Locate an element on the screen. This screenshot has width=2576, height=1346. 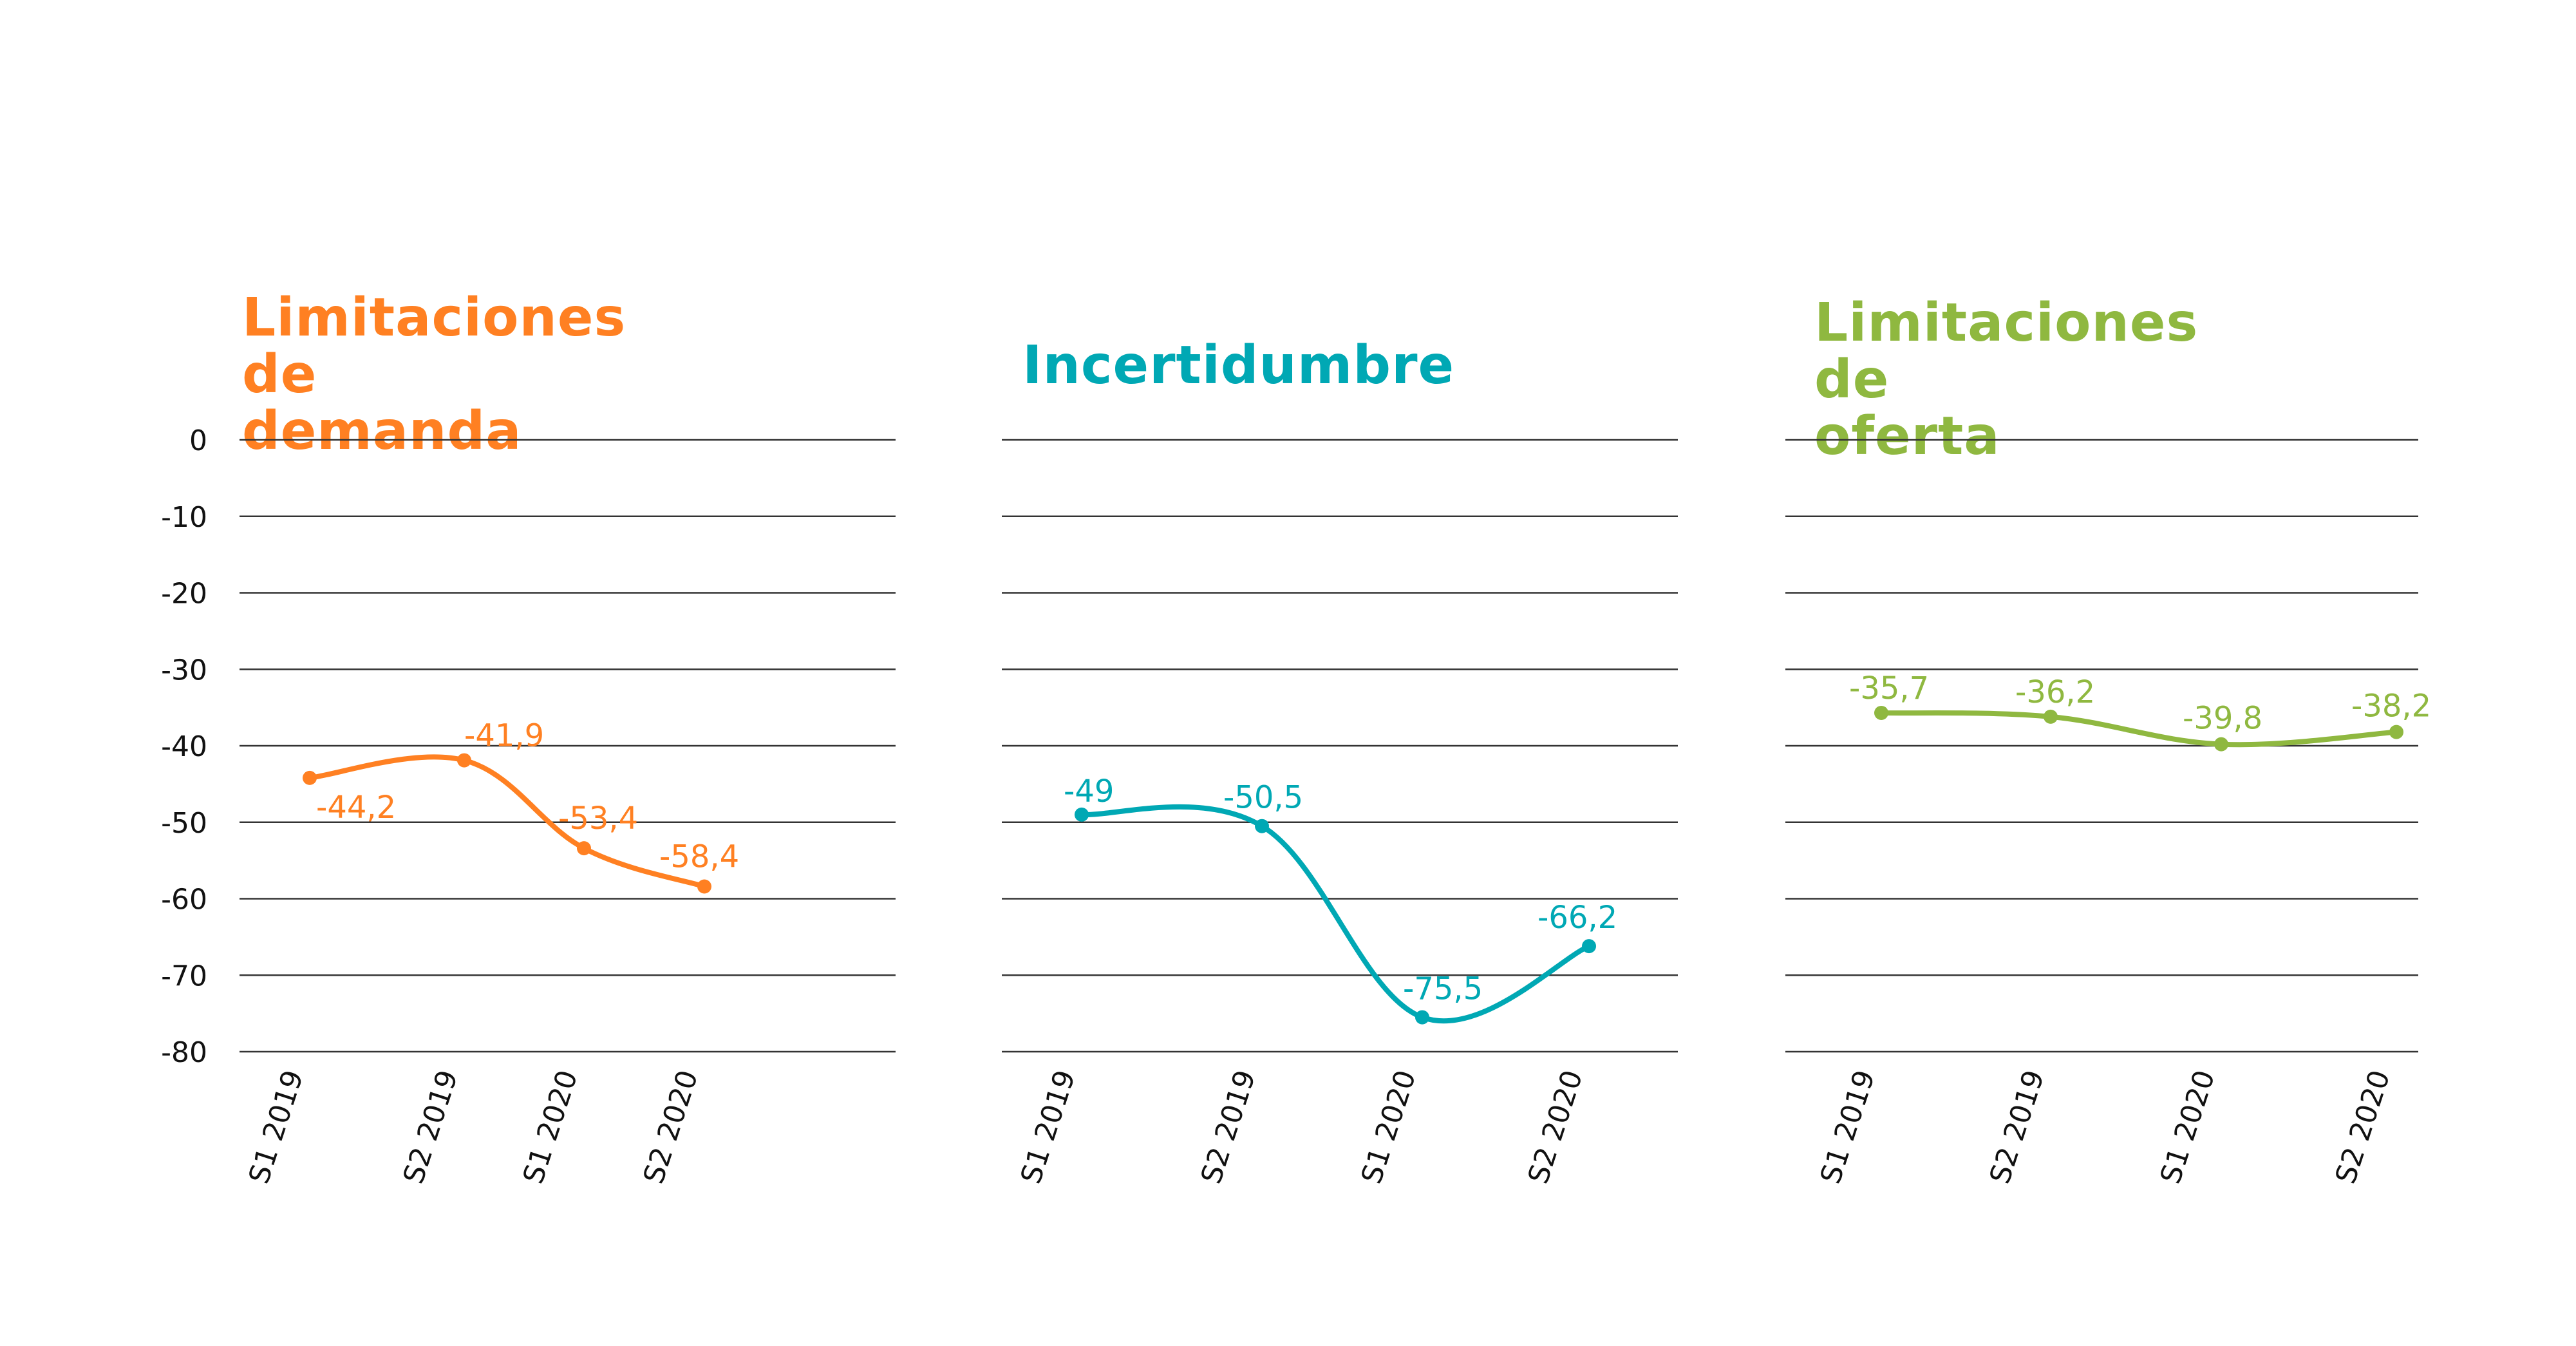
y-tick-label: -20 is located at coordinates (184, 594).